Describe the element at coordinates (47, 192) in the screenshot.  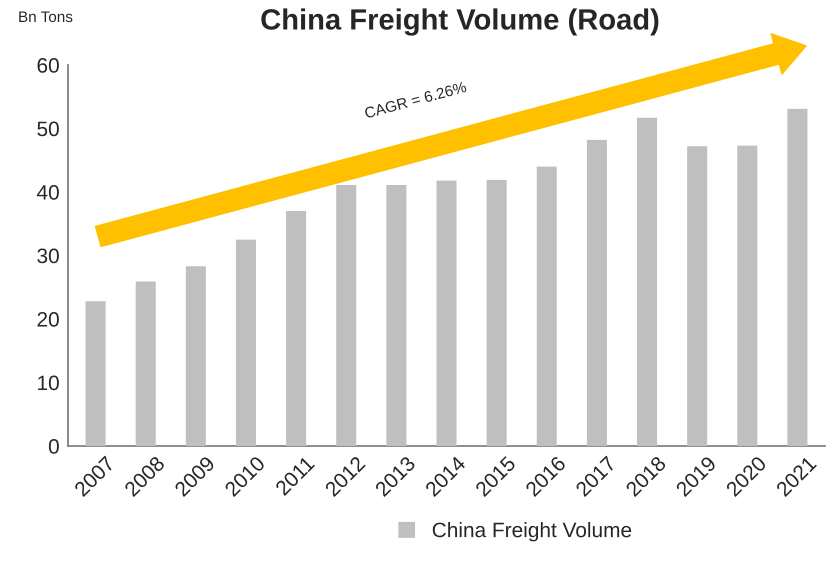
I see `y-tick-label: 40` at that location.